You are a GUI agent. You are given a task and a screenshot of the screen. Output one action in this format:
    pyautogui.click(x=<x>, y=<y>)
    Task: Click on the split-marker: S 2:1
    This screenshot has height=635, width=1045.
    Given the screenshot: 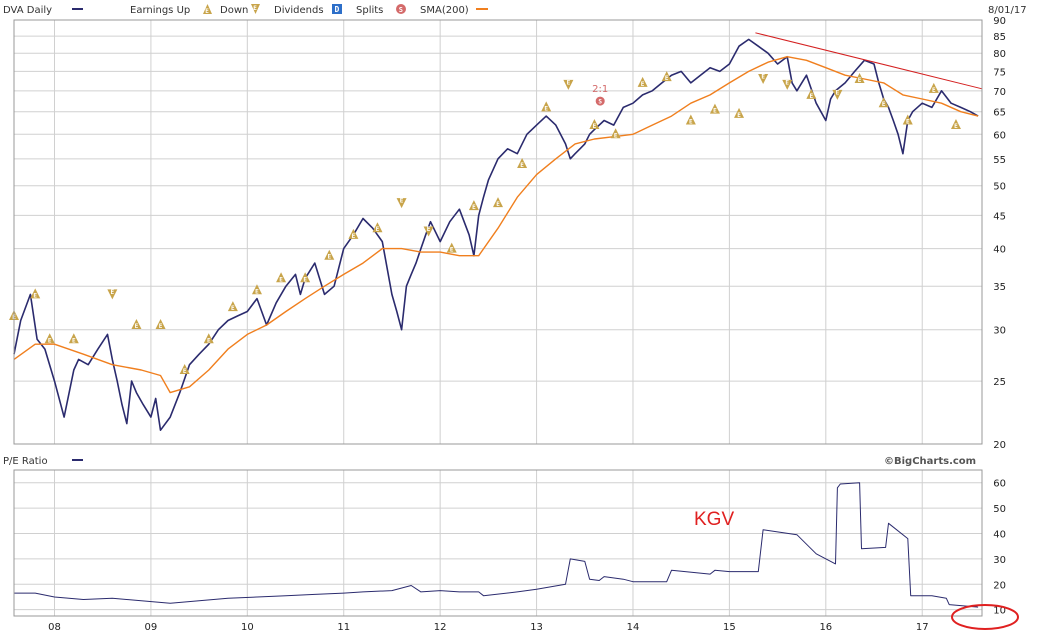 What is the action you would take?
    pyautogui.click(x=600, y=95)
    